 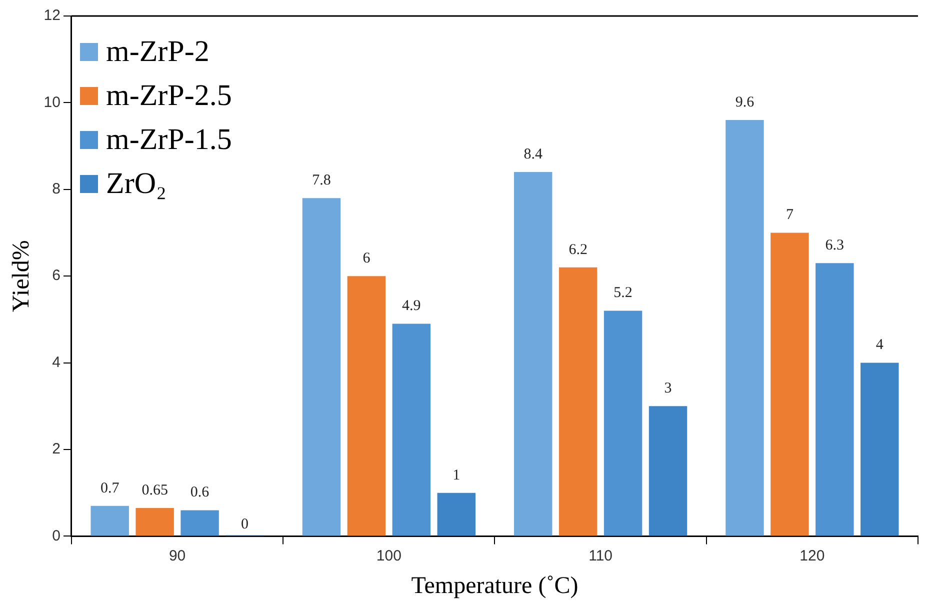 What do you see at coordinates (56, 362) in the screenshot?
I see `y-tick-label: 4` at bounding box center [56, 362].